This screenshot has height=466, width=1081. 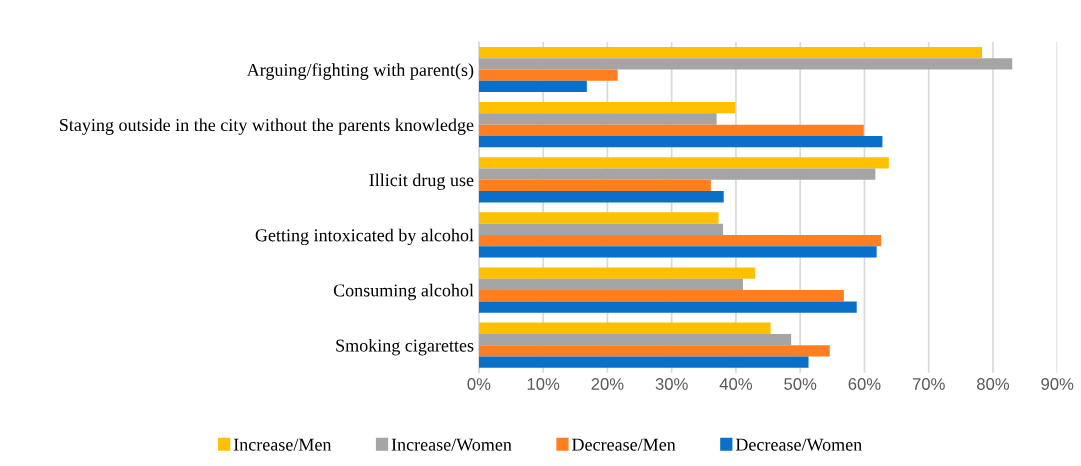 What do you see at coordinates (864, 384) in the screenshot?
I see `x-tick-label: 60%` at bounding box center [864, 384].